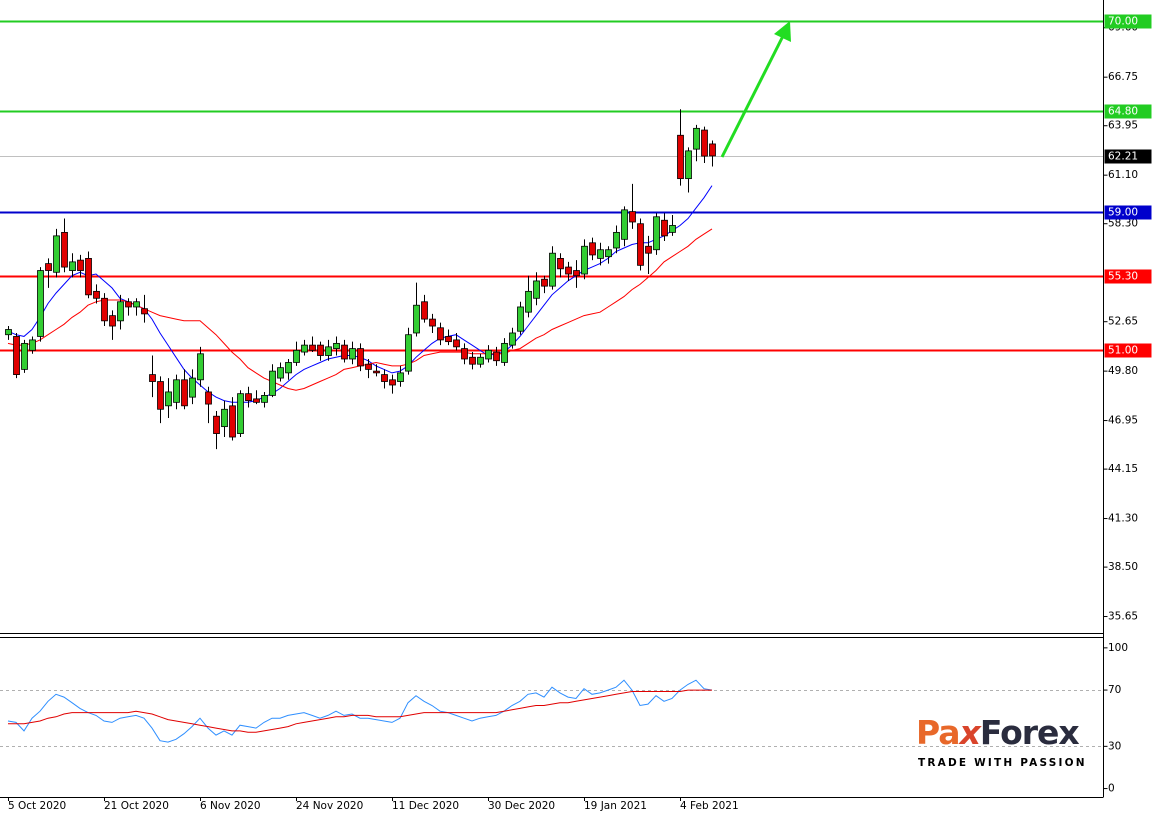 This screenshot has height=815, width=1152. What do you see at coordinates (1123, 469) in the screenshot?
I see `y-tick-label: 44.15` at bounding box center [1123, 469].